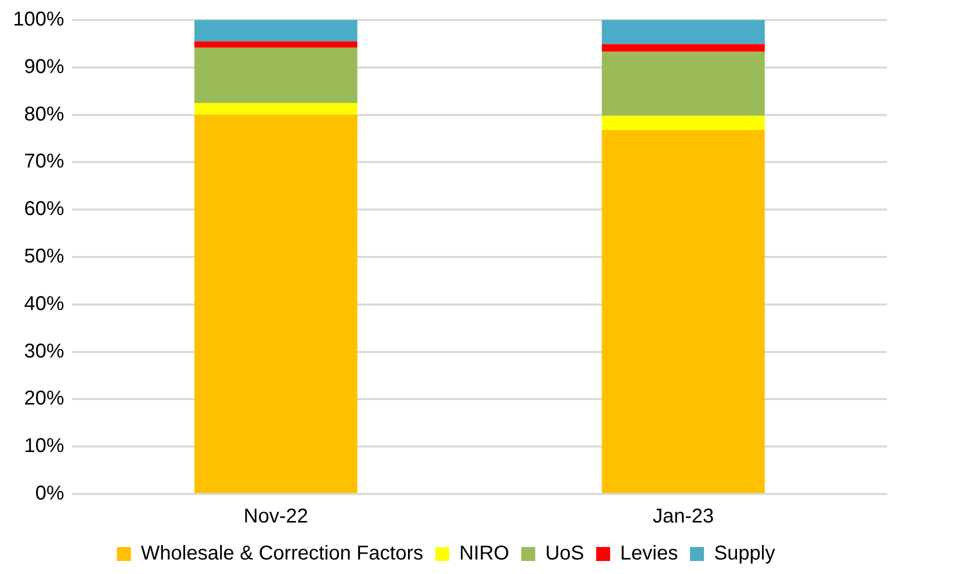 The height and width of the screenshot is (574, 957). What do you see at coordinates (282, 553) in the screenshot?
I see `legend-label: Wholesale & Correction Factors` at bounding box center [282, 553].